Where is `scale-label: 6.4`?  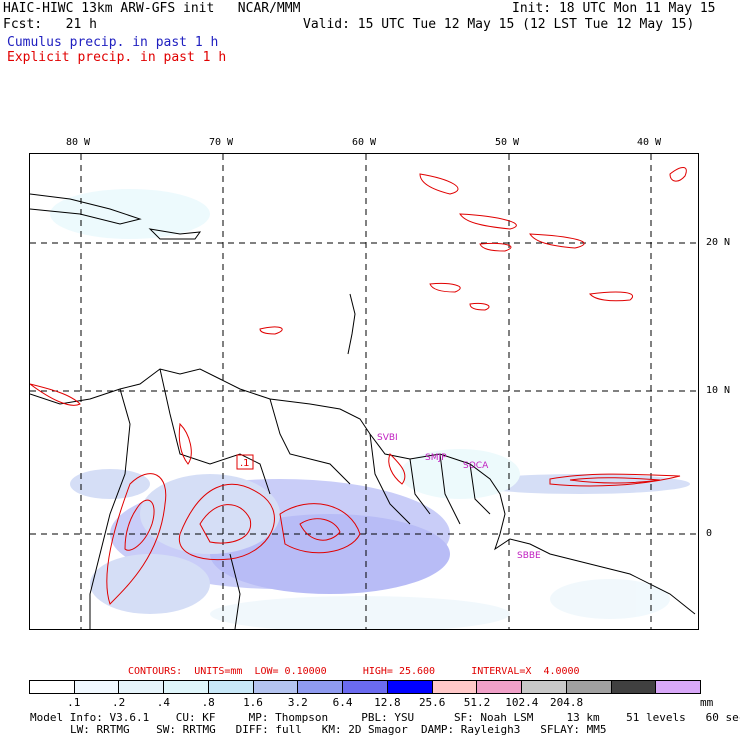
scale-label: 6.4 is located at coordinates (342, 702).